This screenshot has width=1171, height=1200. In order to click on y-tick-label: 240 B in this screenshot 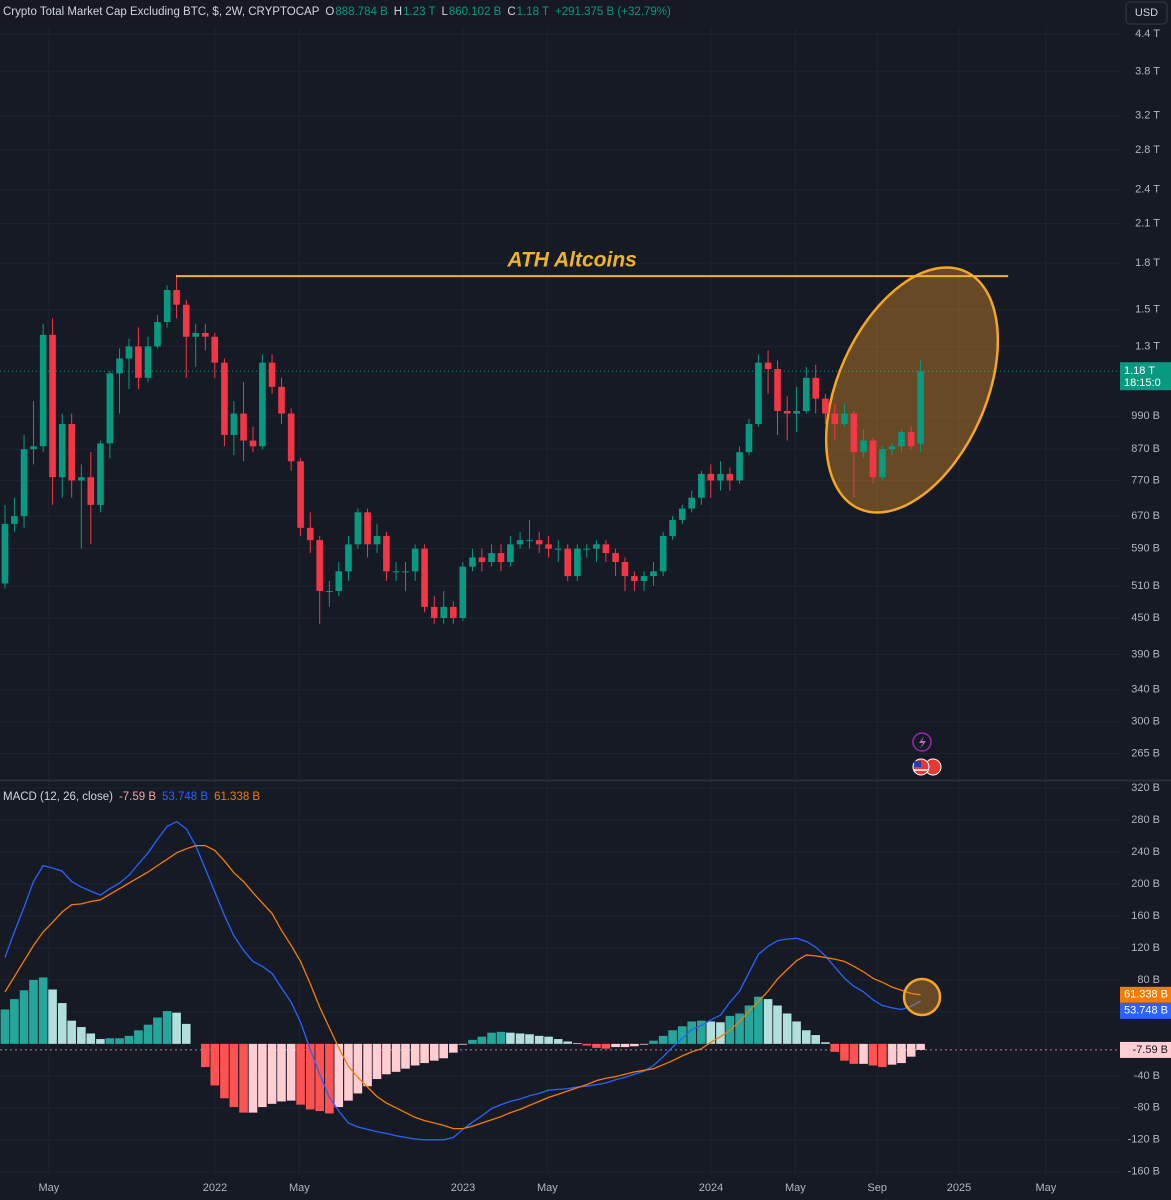, I will do `click(1145, 852)`.